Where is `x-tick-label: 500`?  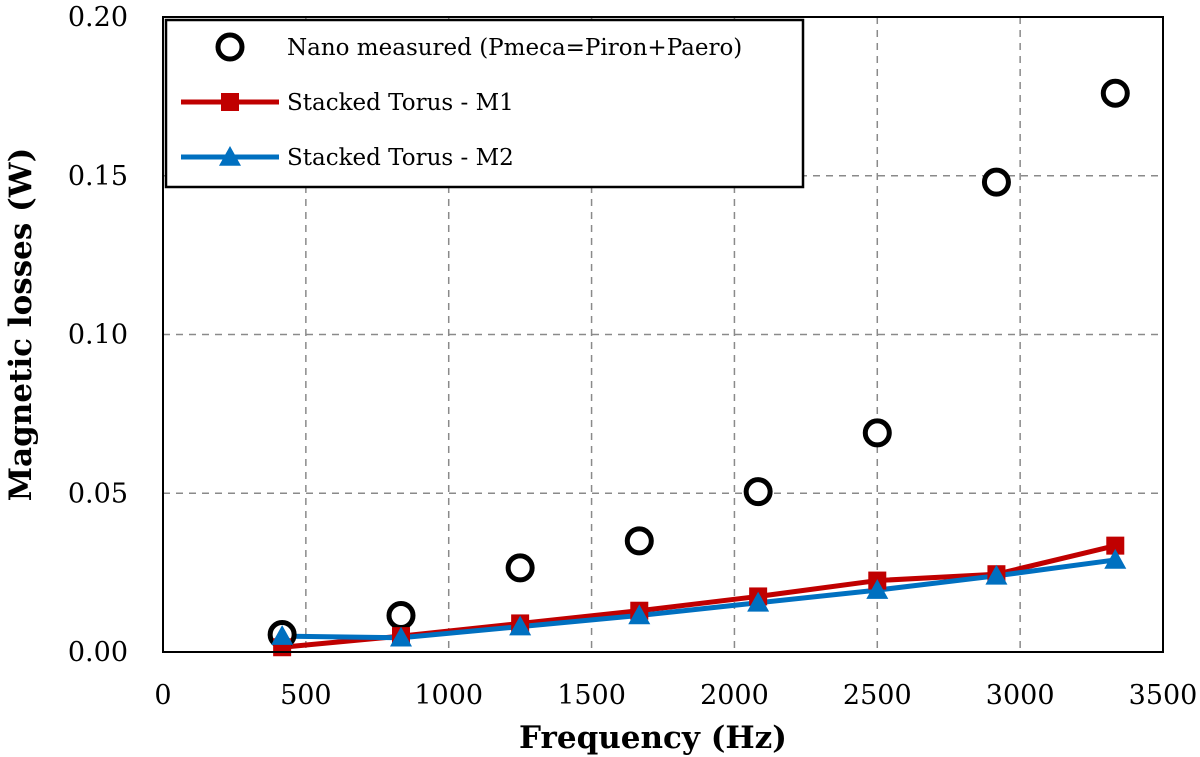
x-tick-label: 500 is located at coordinates (306, 695).